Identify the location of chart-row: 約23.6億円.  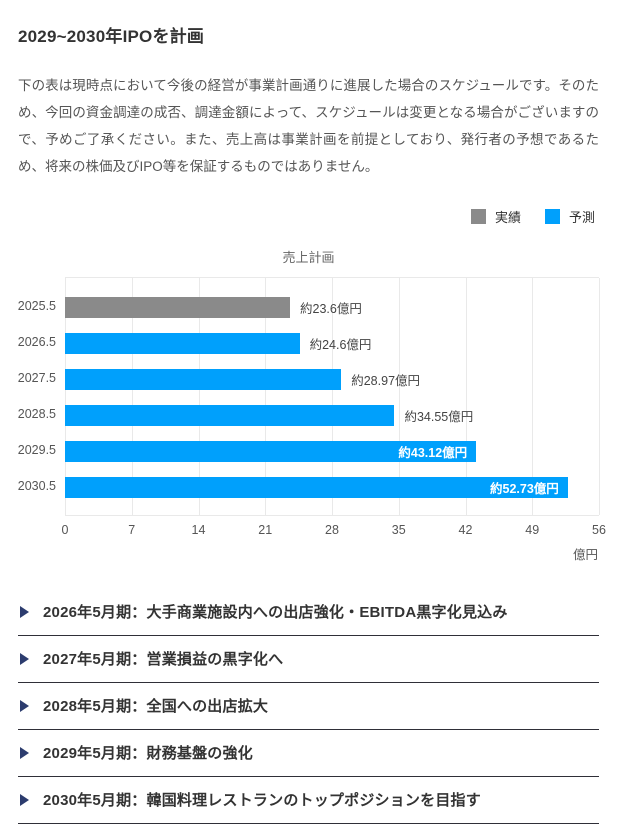
(332, 307).